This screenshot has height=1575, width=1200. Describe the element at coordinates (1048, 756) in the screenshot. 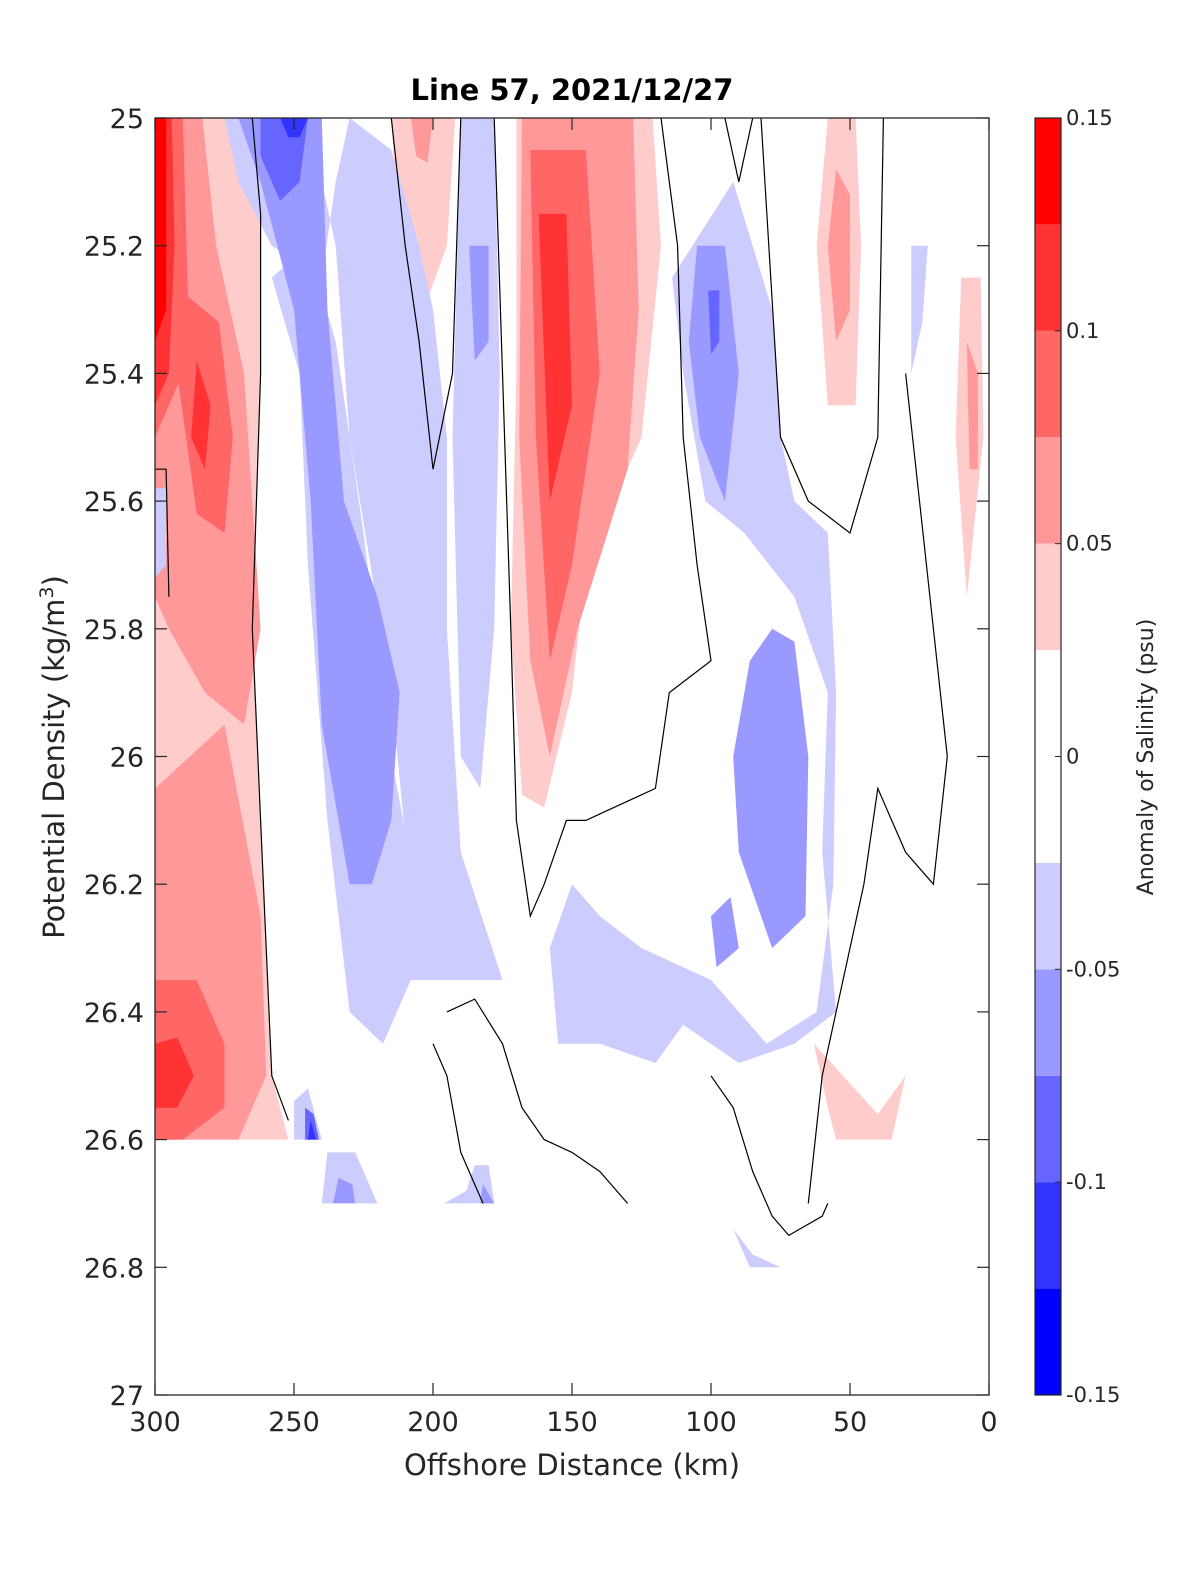

I see `colorbar` at that location.